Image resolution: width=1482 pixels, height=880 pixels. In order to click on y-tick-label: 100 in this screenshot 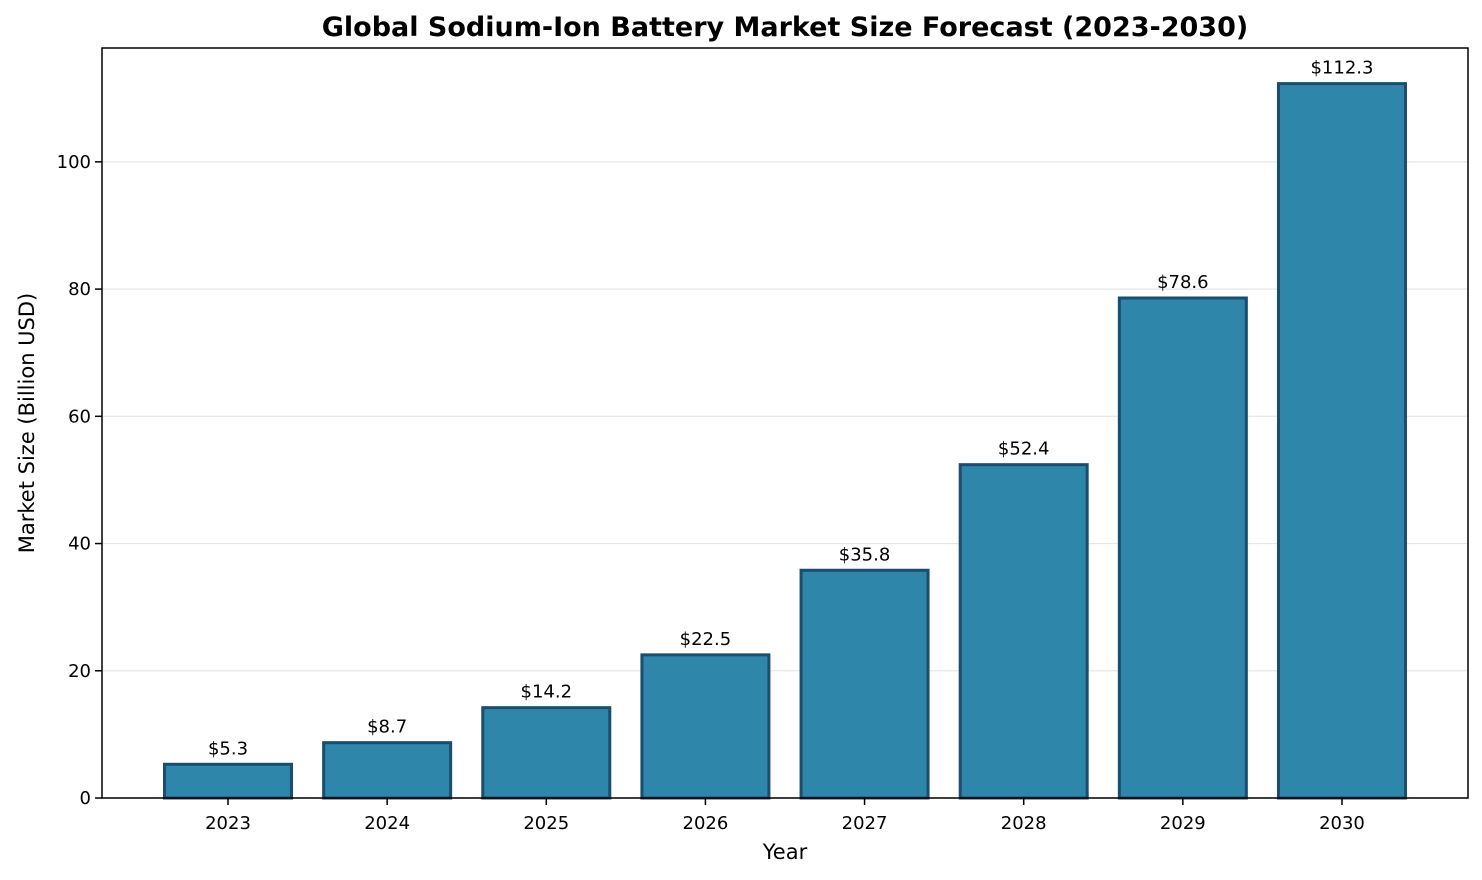, I will do `click(74, 162)`.